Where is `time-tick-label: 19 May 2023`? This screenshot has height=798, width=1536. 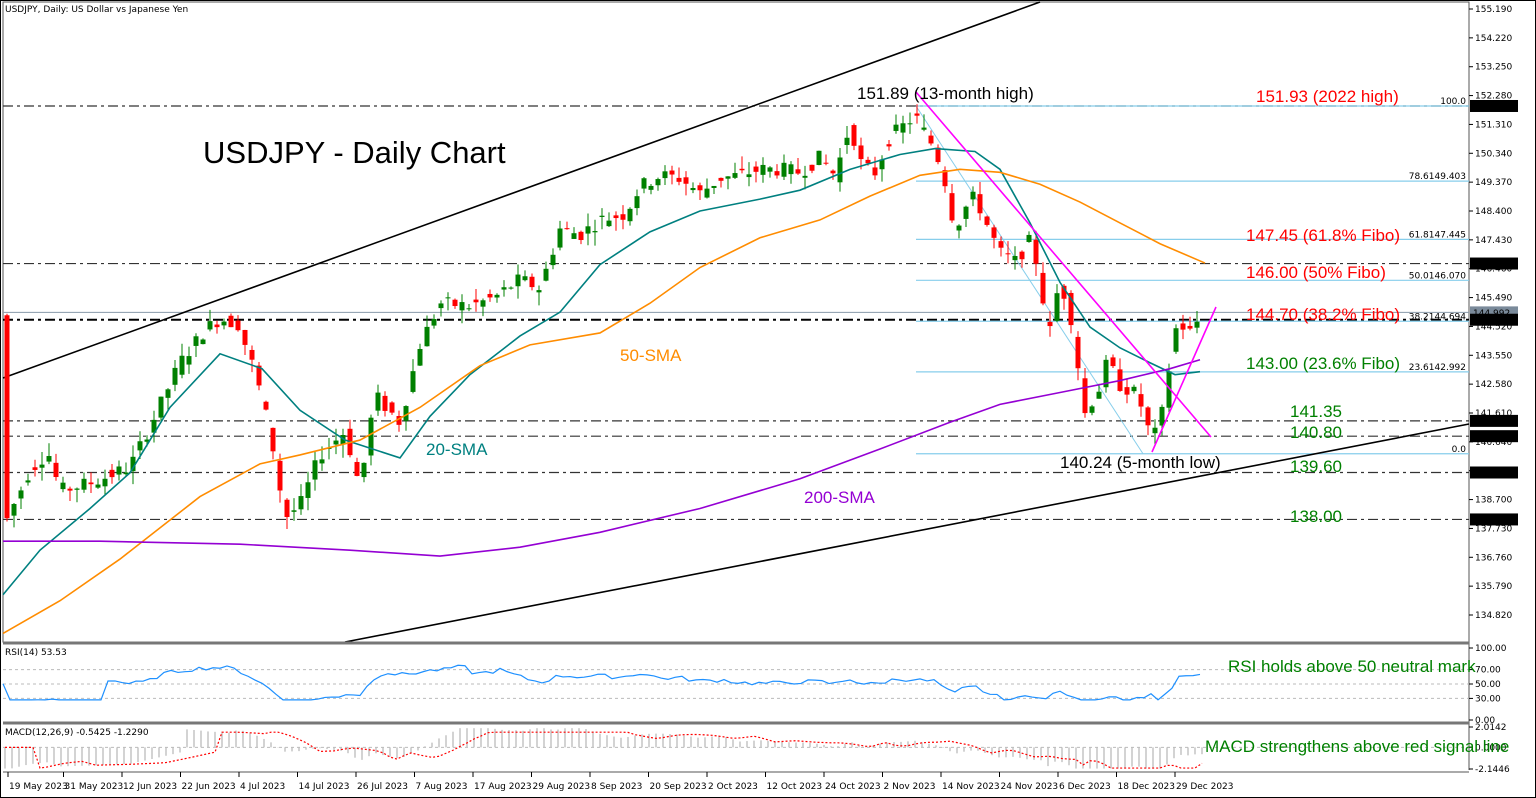
time-tick-label: 19 May 2023 is located at coordinates (38, 787).